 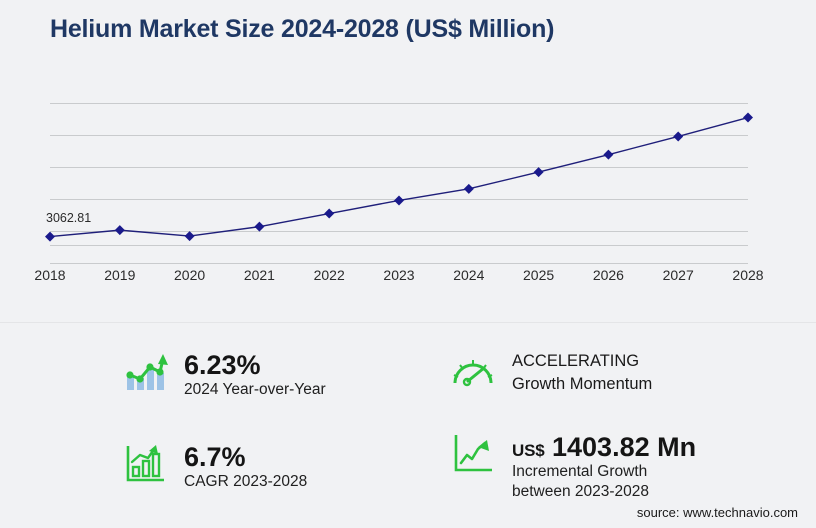 I want to click on stat-unit: US$, so click(x=528, y=450).